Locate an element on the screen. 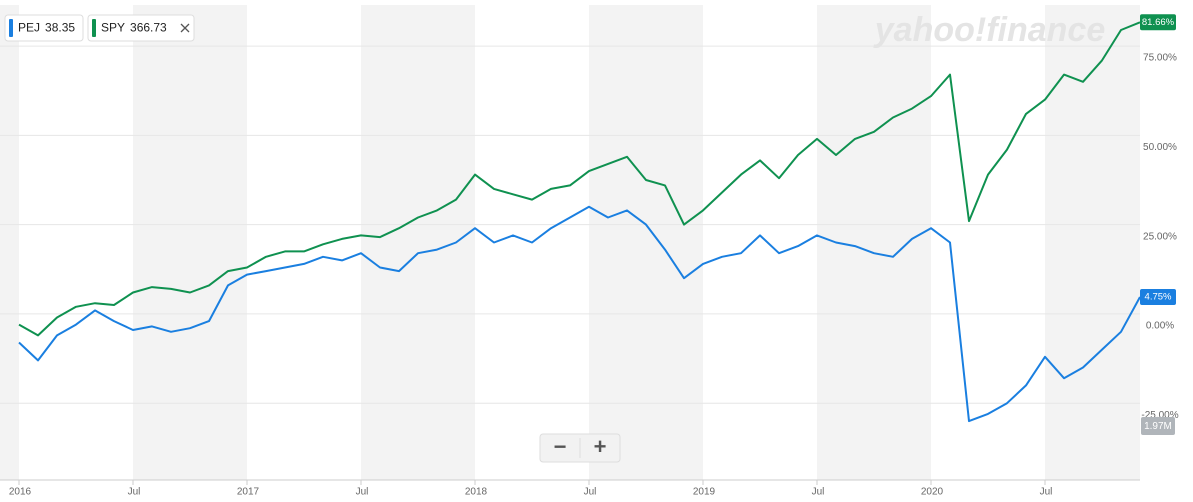  x-tick-label: 2016 is located at coordinates (20, 492).